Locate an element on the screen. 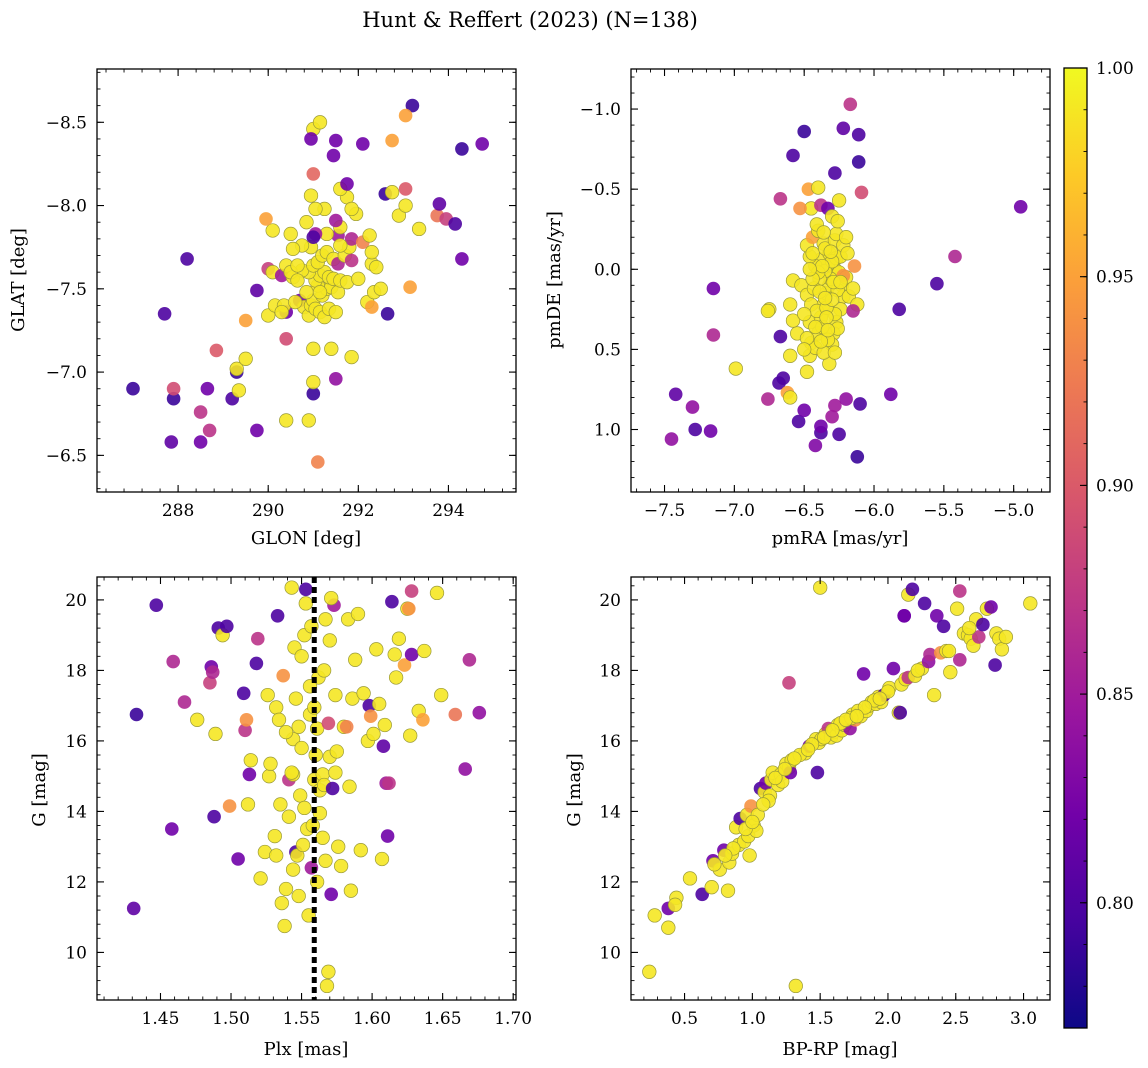  colorbar-frame is located at coordinates (1075, 548).